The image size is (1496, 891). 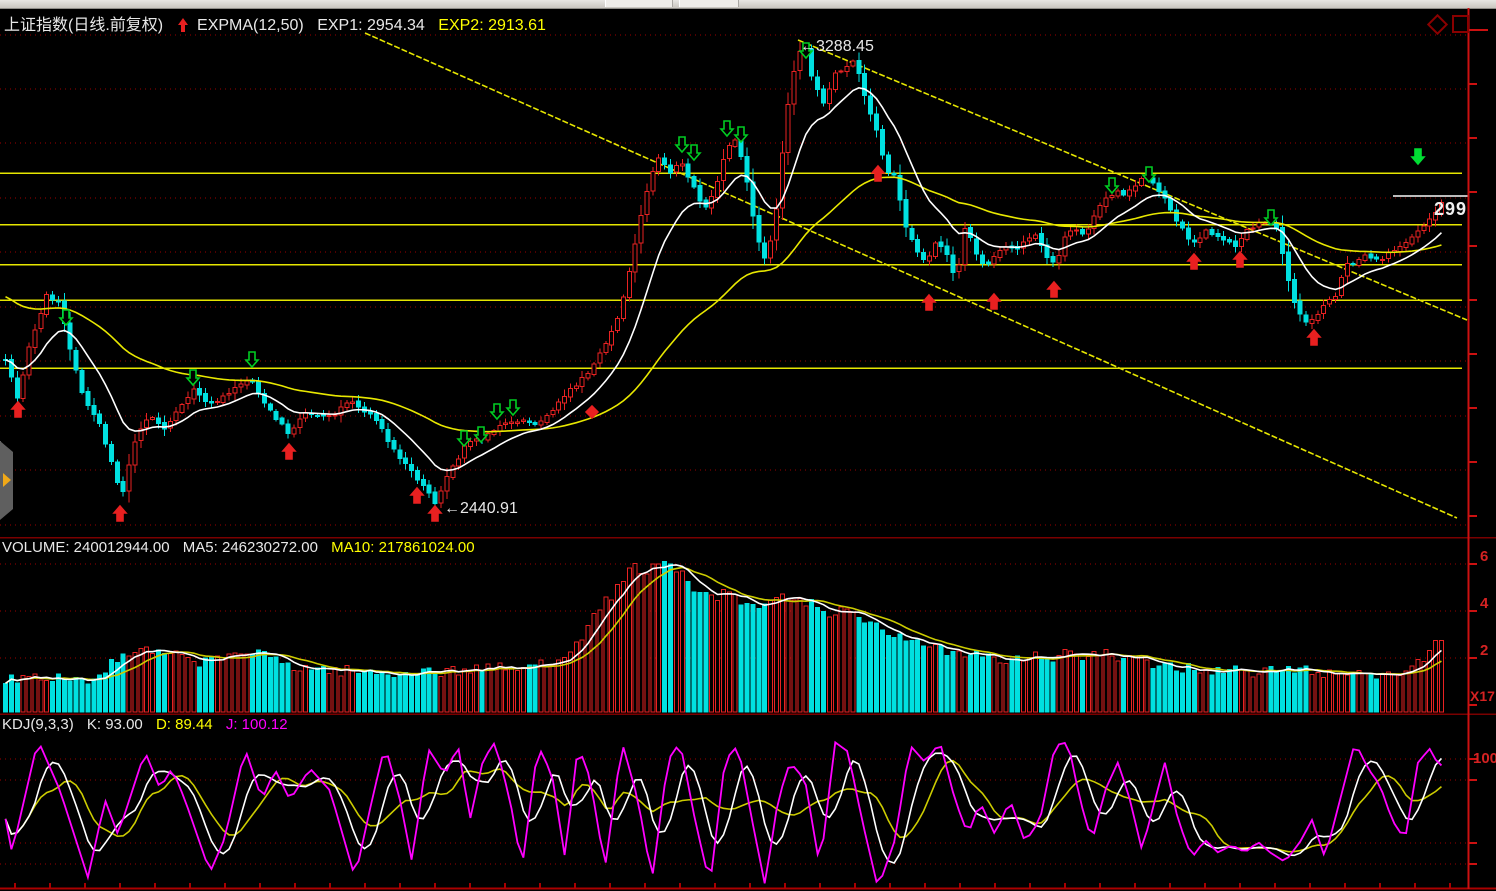 I want to click on kdj-header: KDJ(9,3,3) K: 93.00 D: 89.44 J: 100.12, so click(x=149, y=724).